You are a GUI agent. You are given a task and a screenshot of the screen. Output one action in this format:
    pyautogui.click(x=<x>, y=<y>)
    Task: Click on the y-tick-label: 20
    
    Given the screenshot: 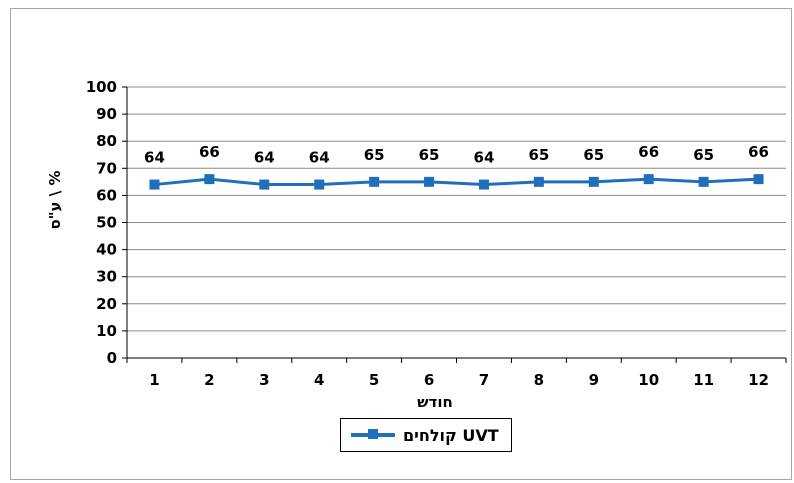 What is the action you would take?
    pyautogui.click(x=106, y=304)
    